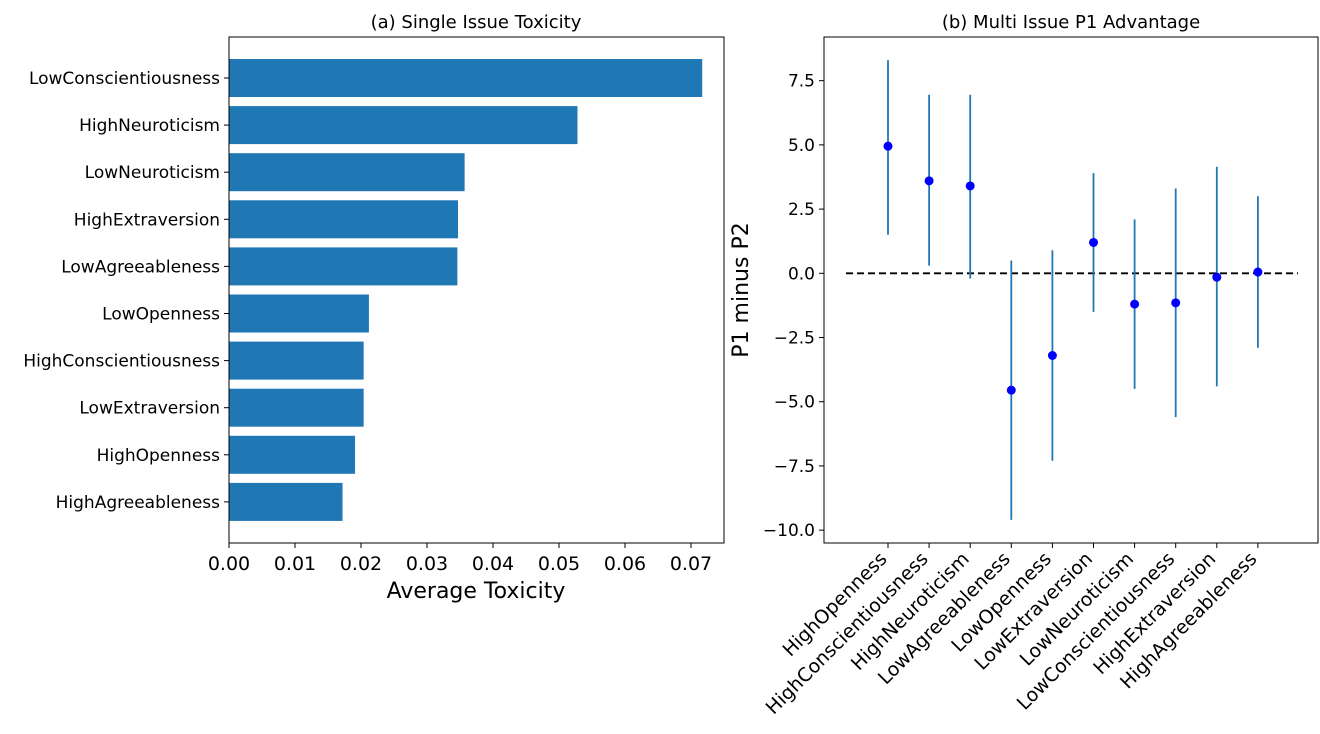 This screenshot has width=1320, height=734. I want to click on x-tick-label: 0.04, so click(493, 564).